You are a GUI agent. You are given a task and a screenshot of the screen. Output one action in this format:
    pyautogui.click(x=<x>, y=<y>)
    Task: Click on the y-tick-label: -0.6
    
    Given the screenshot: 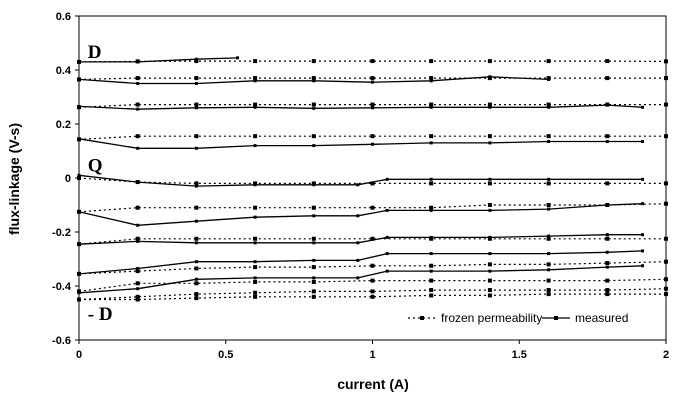 What is the action you would take?
    pyautogui.click(x=61, y=341)
    